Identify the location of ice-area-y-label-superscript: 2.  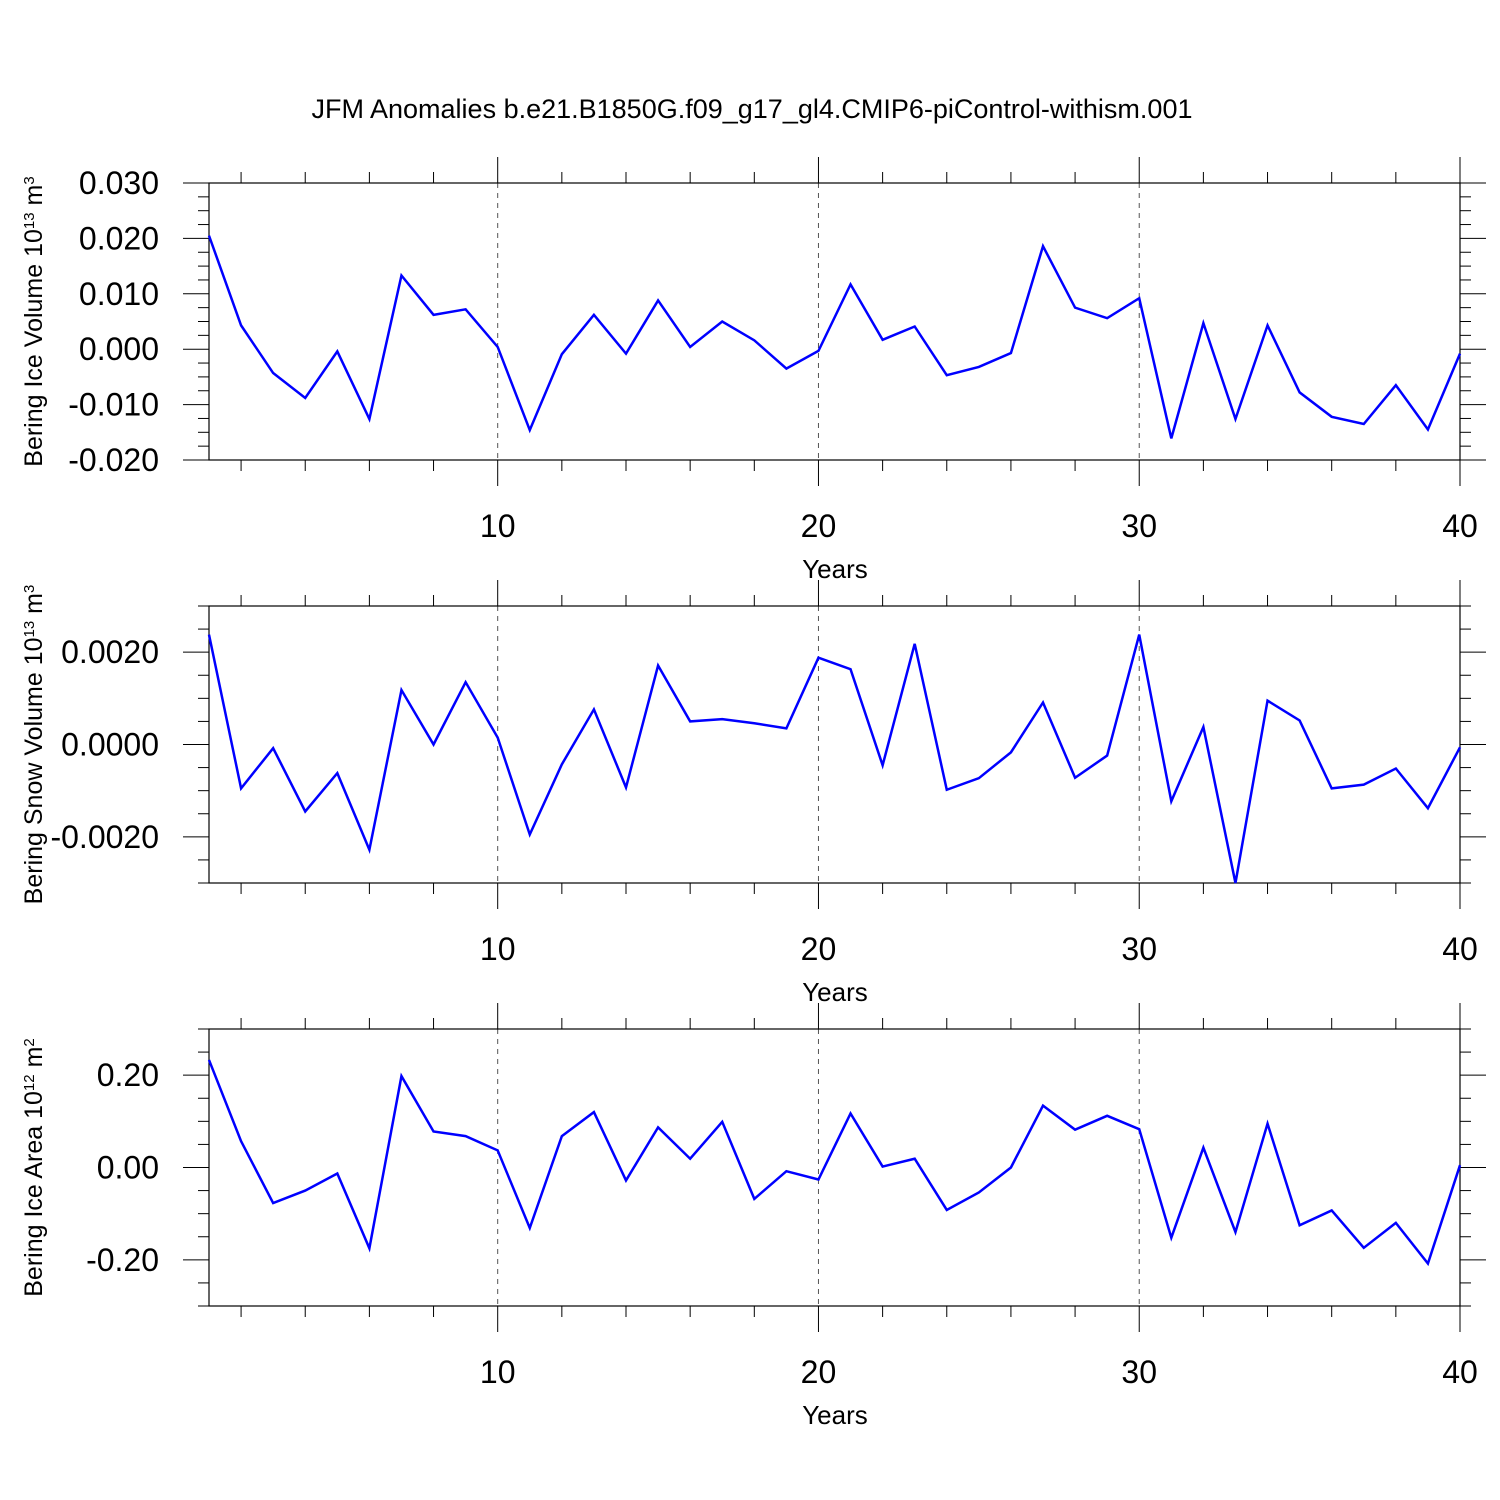
(29, 1042).